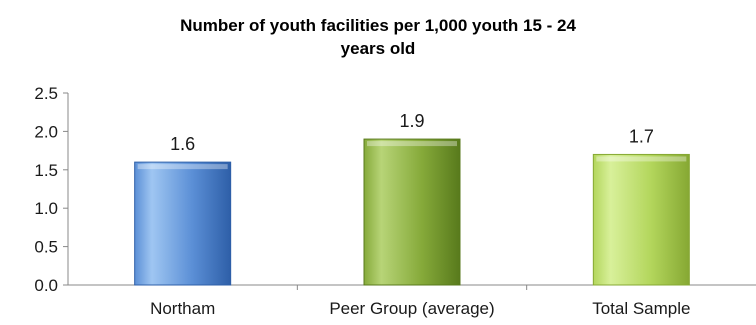 This screenshot has height=325, width=756. Describe the element at coordinates (46, 170) in the screenshot. I see `y-tick-label: 1.5` at that location.